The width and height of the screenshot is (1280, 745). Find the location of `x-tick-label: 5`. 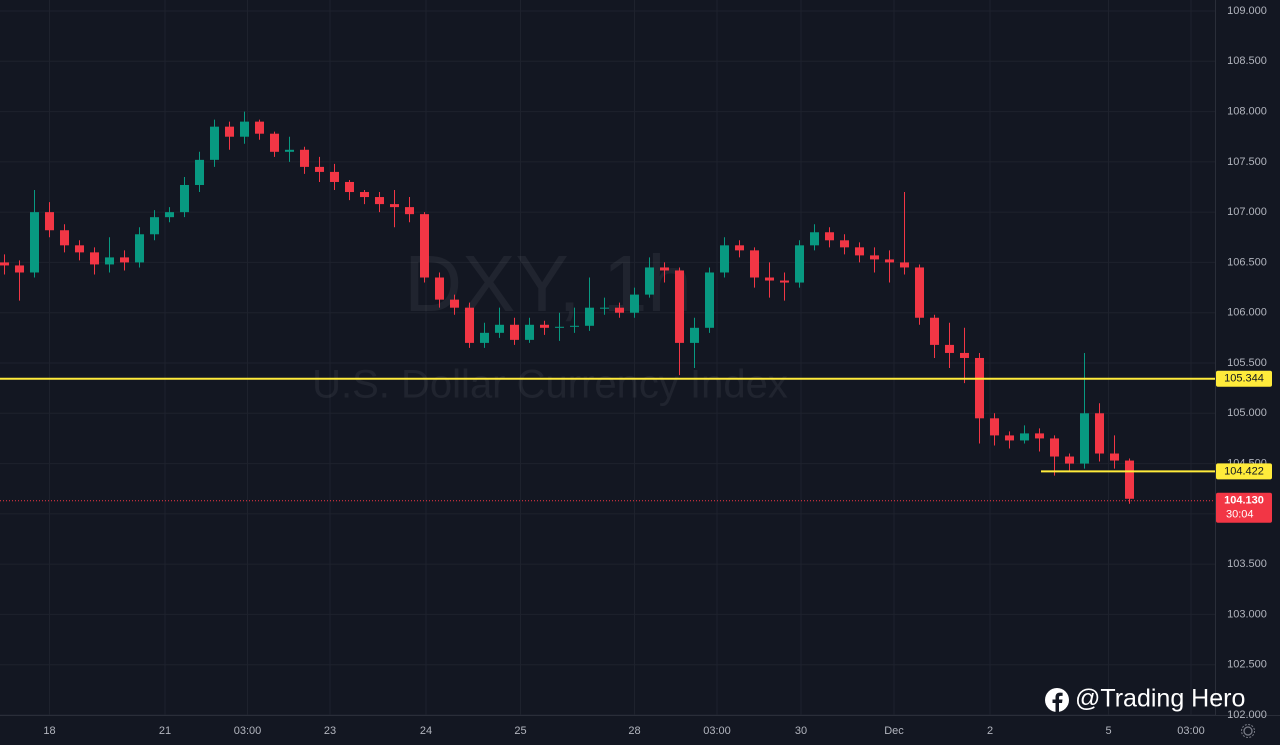

x-tick-label: 5 is located at coordinates (1108, 731).